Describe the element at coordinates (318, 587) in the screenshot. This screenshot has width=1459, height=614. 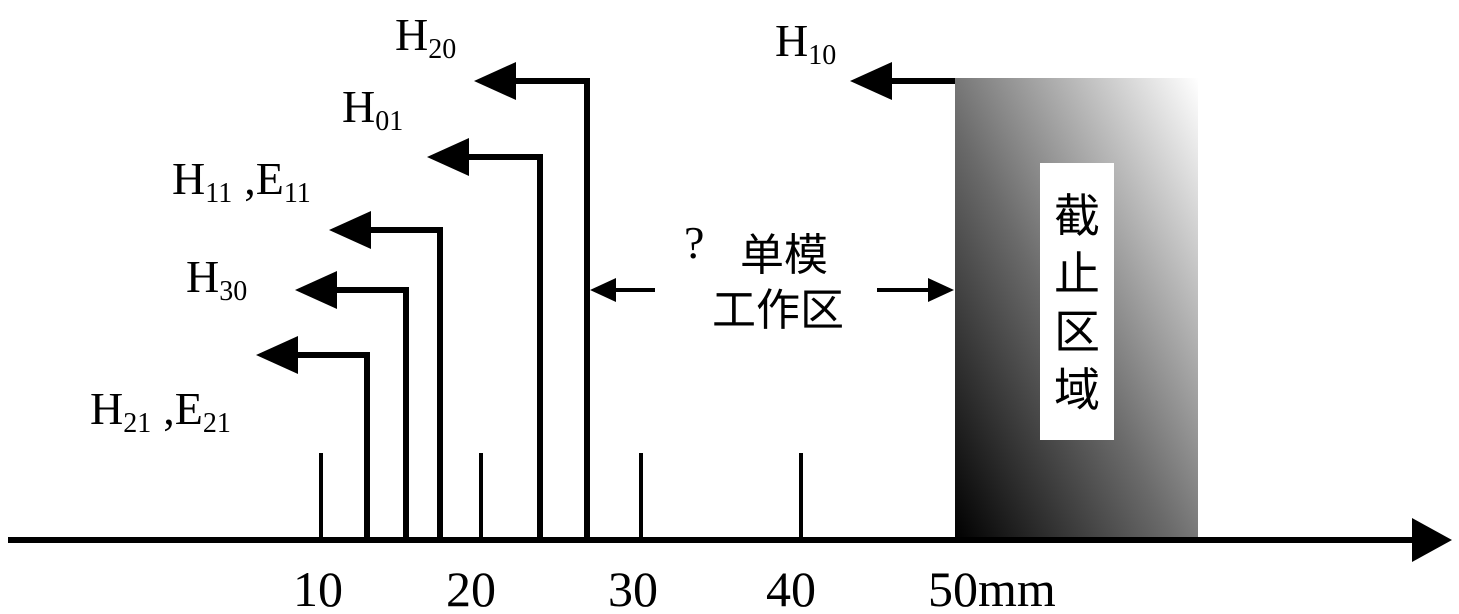
I see `tick-label-10: 10` at that location.